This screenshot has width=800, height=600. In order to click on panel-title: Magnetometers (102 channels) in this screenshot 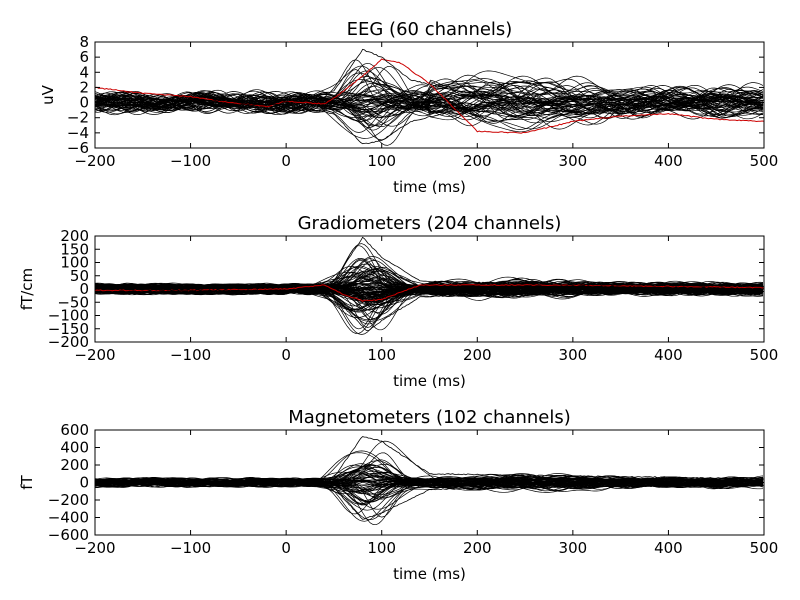, I will do `click(429, 417)`.